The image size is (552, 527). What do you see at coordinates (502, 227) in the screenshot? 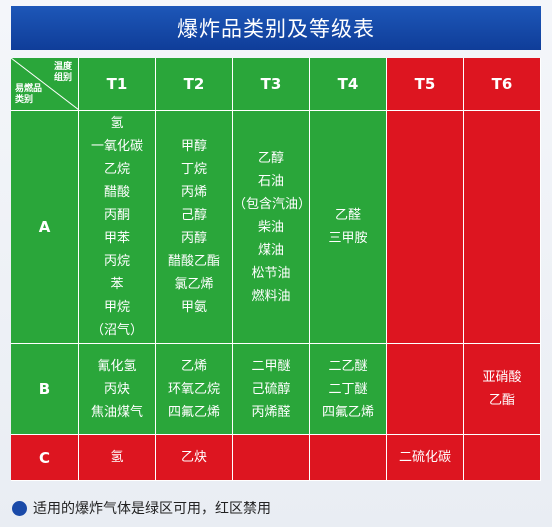
I see `cell-a-t6` at bounding box center [502, 227].